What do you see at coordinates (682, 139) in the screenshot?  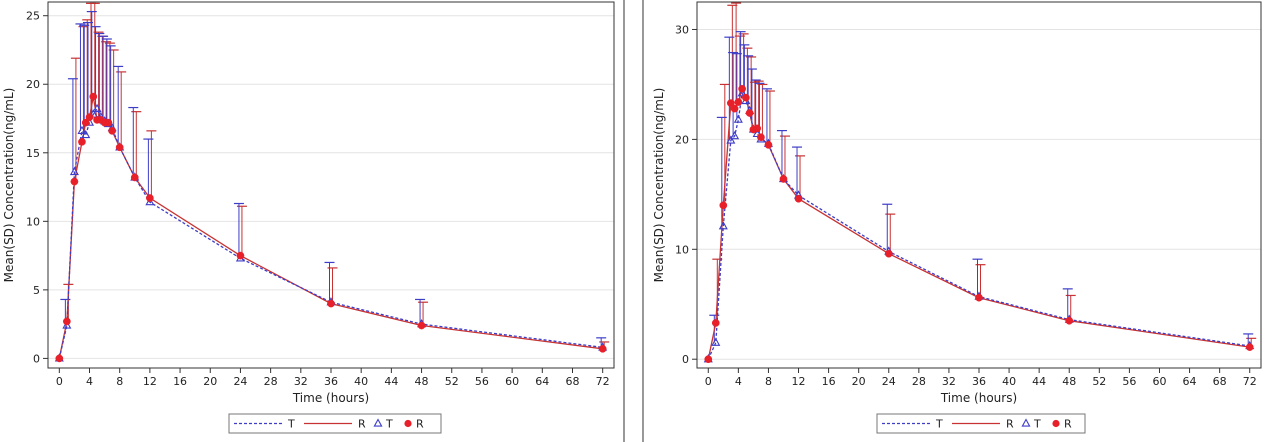 I see `y-tick-label: 20` at bounding box center [682, 139].